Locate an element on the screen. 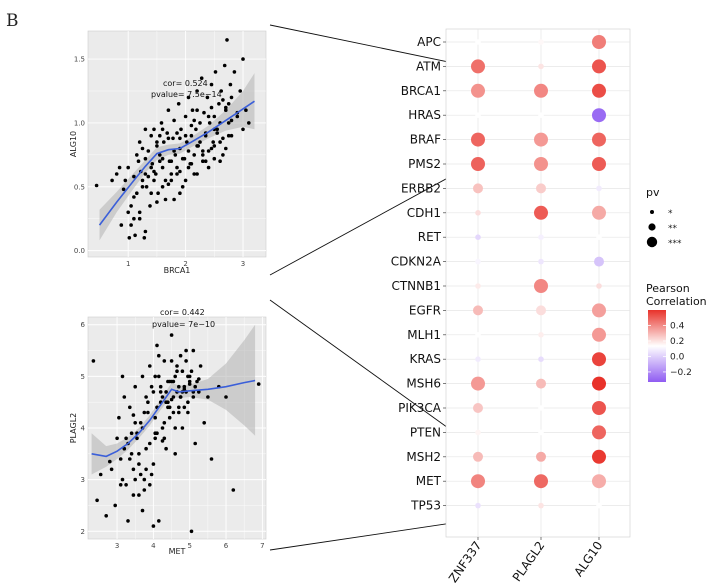 The height and width of the screenshot is (584, 708). dot-mlh1-alg10 is located at coordinates (599, 334).